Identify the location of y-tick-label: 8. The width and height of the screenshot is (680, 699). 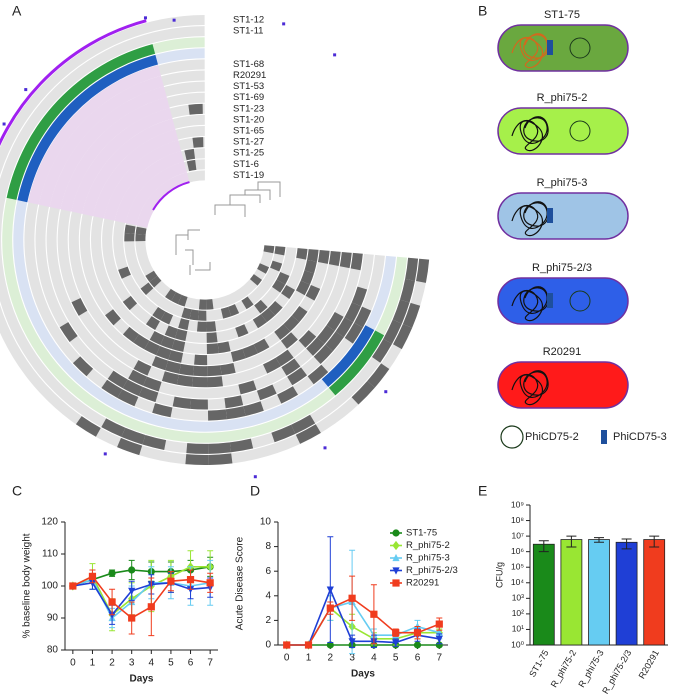
(268, 546).